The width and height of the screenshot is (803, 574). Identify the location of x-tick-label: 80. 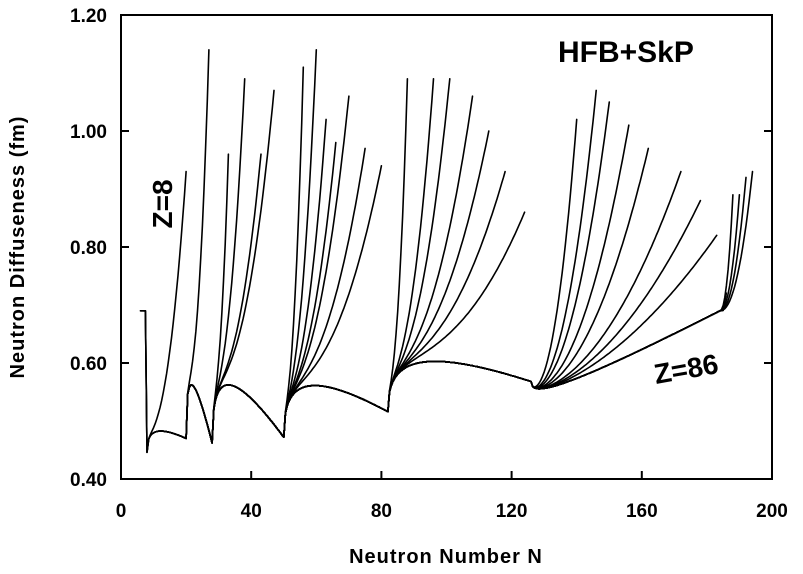
(381, 511).